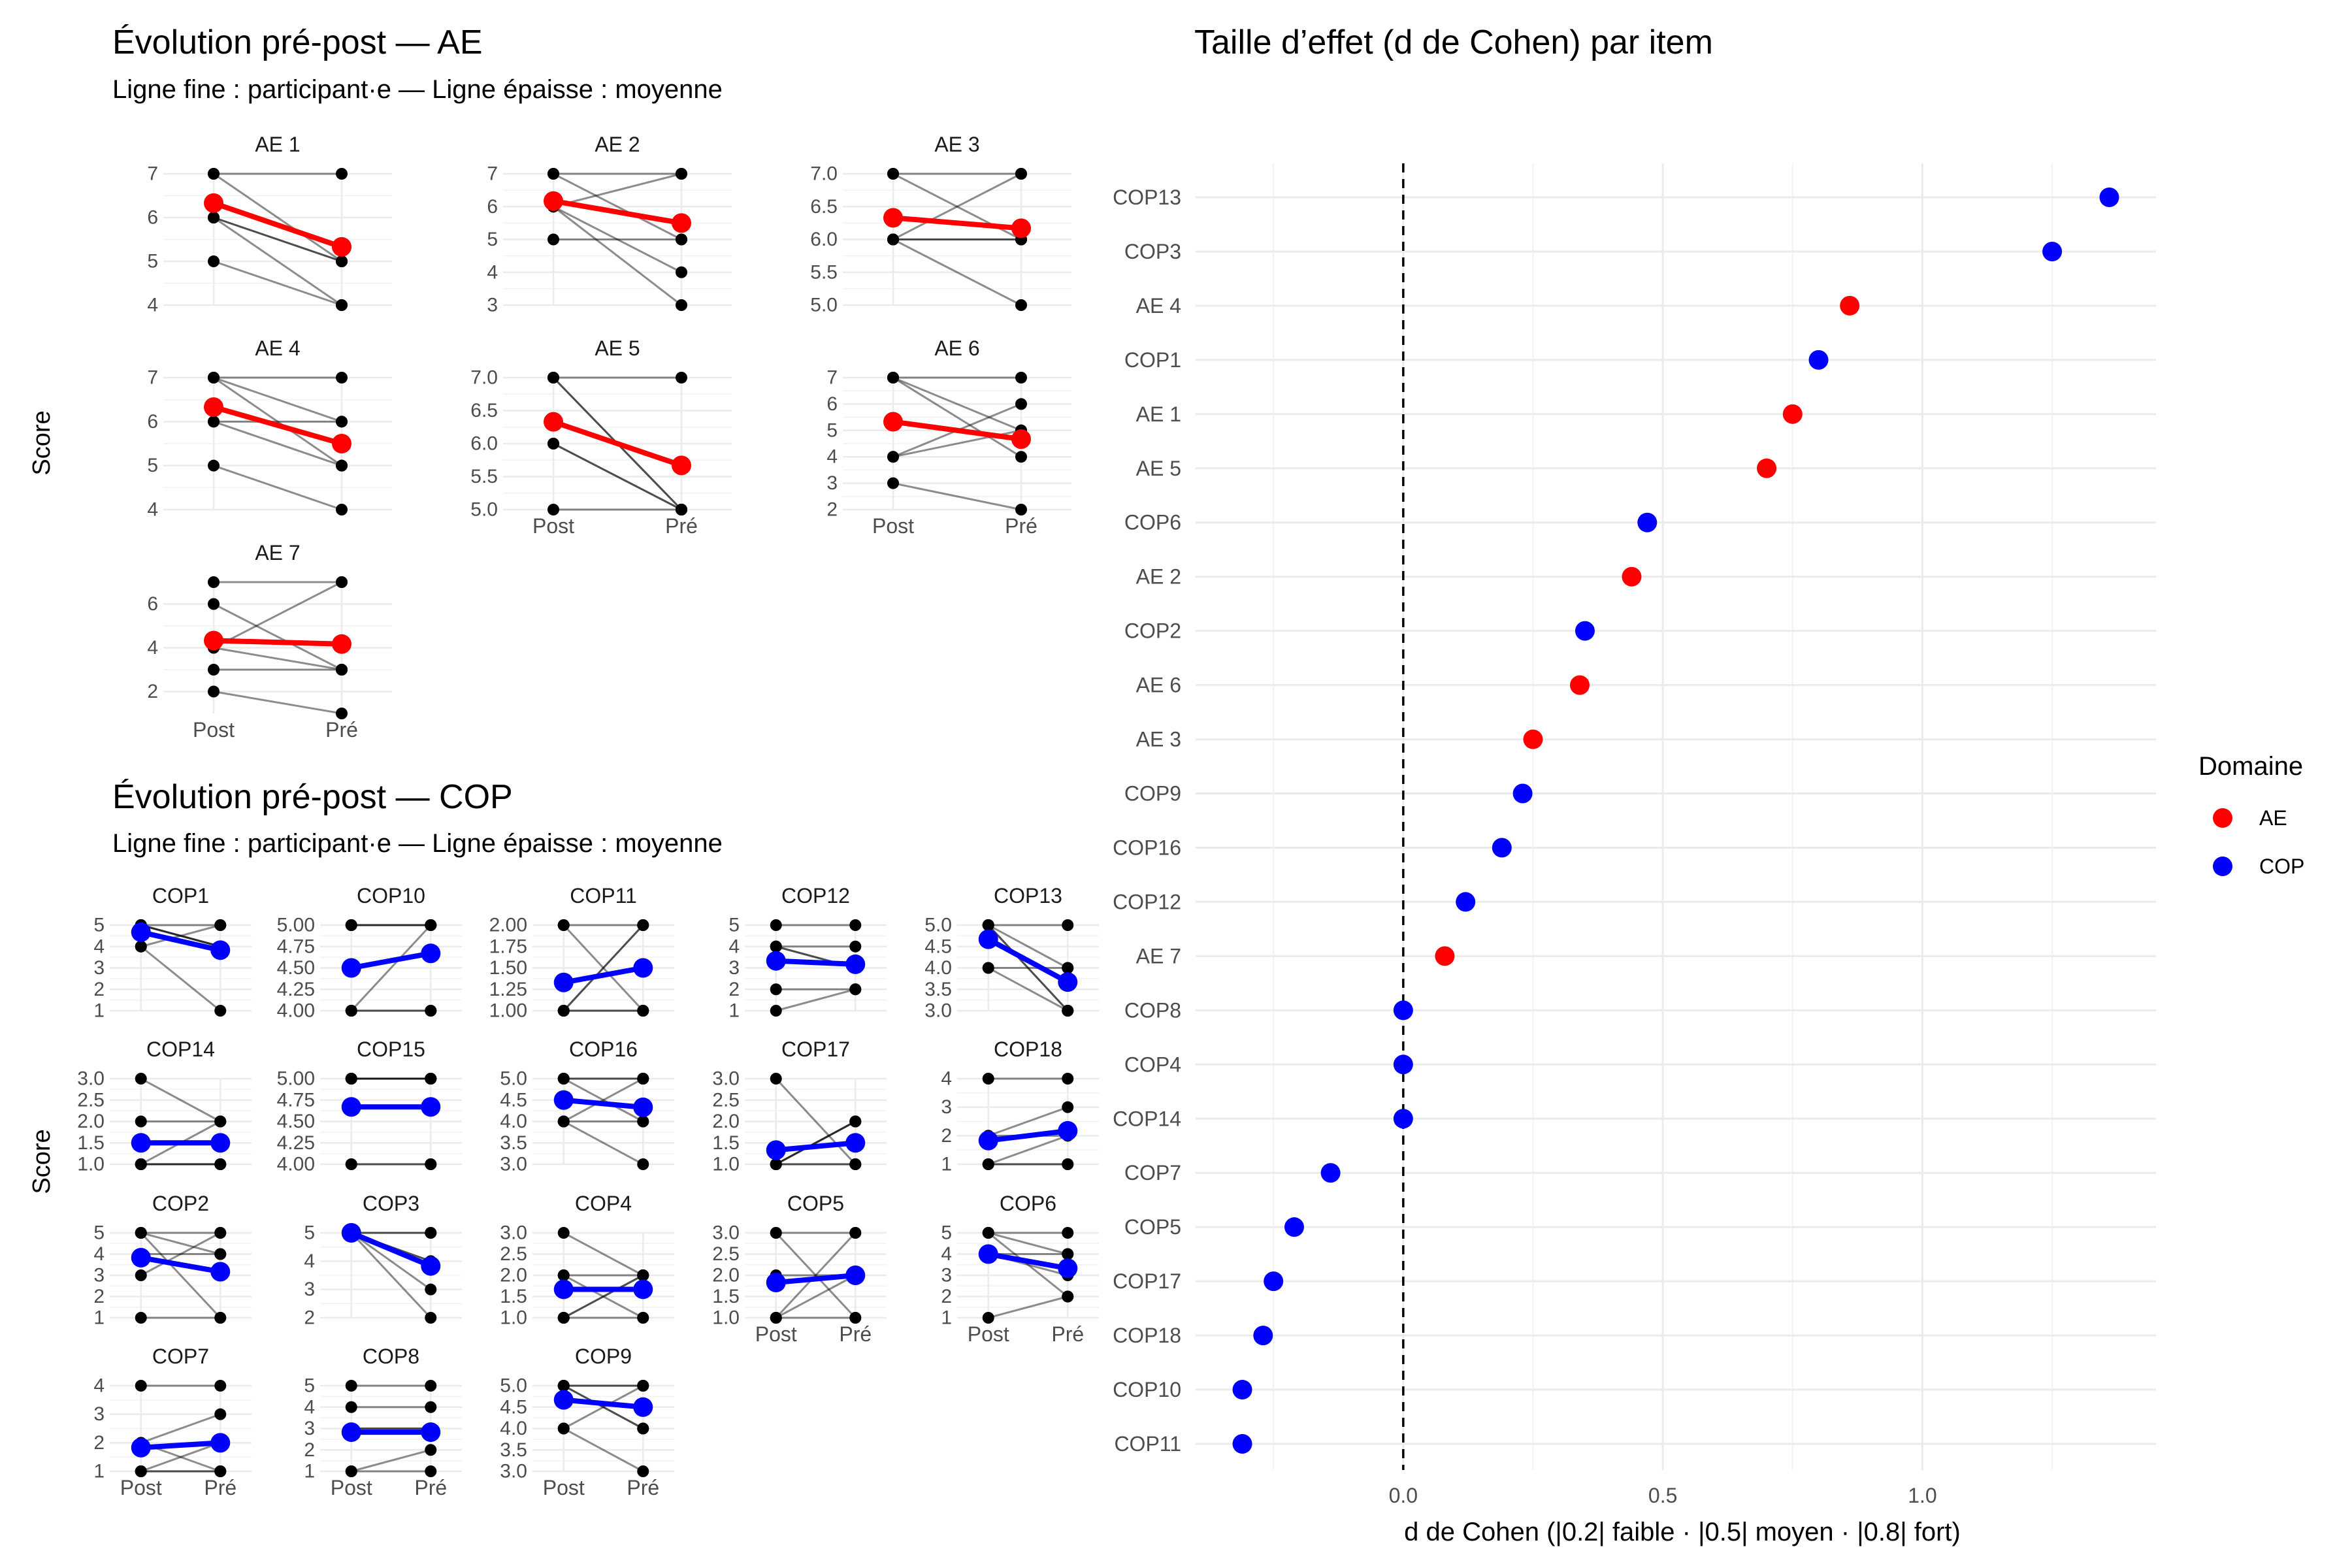 This screenshot has width=2352, height=1568. What do you see at coordinates (391, 895) in the screenshot?
I see `facet-title: COP10` at bounding box center [391, 895].